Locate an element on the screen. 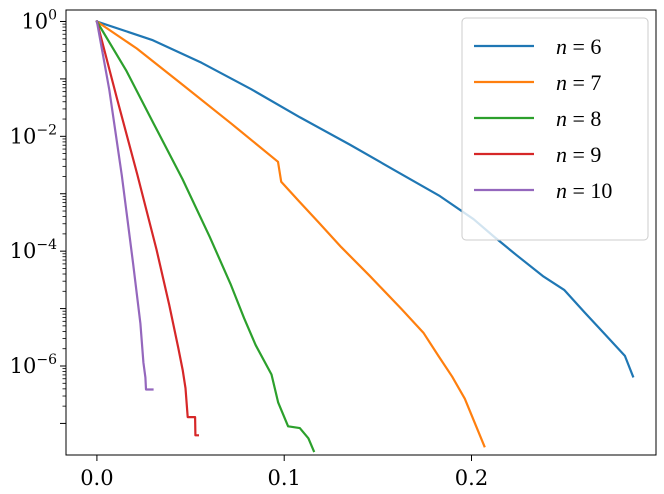 This screenshot has height=494, width=664. x-tick-label-0: 0.0 is located at coordinates (96, 478).